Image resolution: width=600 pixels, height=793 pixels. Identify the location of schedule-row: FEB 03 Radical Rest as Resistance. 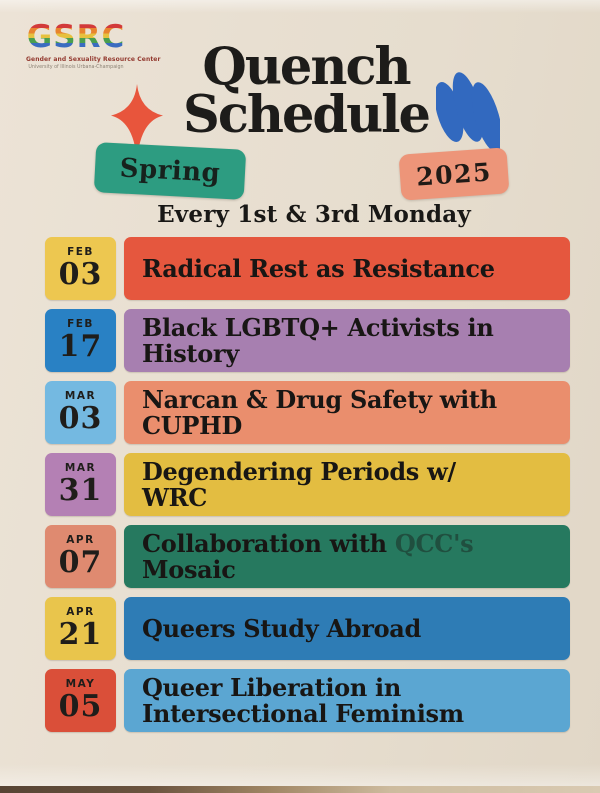
(307, 268).